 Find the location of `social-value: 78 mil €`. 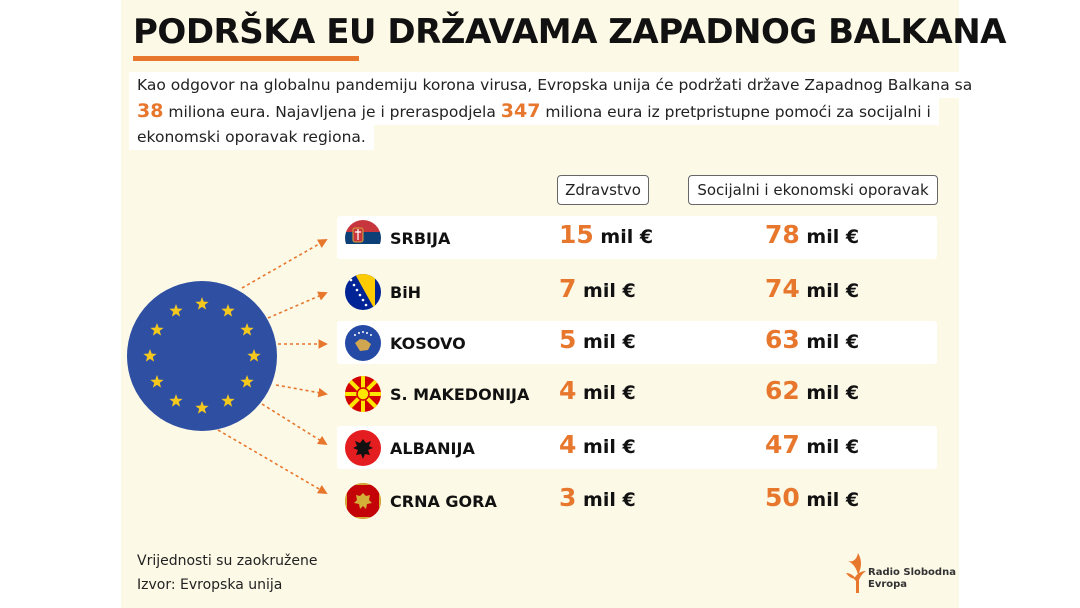

social-value: 78 mil € is located at coordinates (812, 234).